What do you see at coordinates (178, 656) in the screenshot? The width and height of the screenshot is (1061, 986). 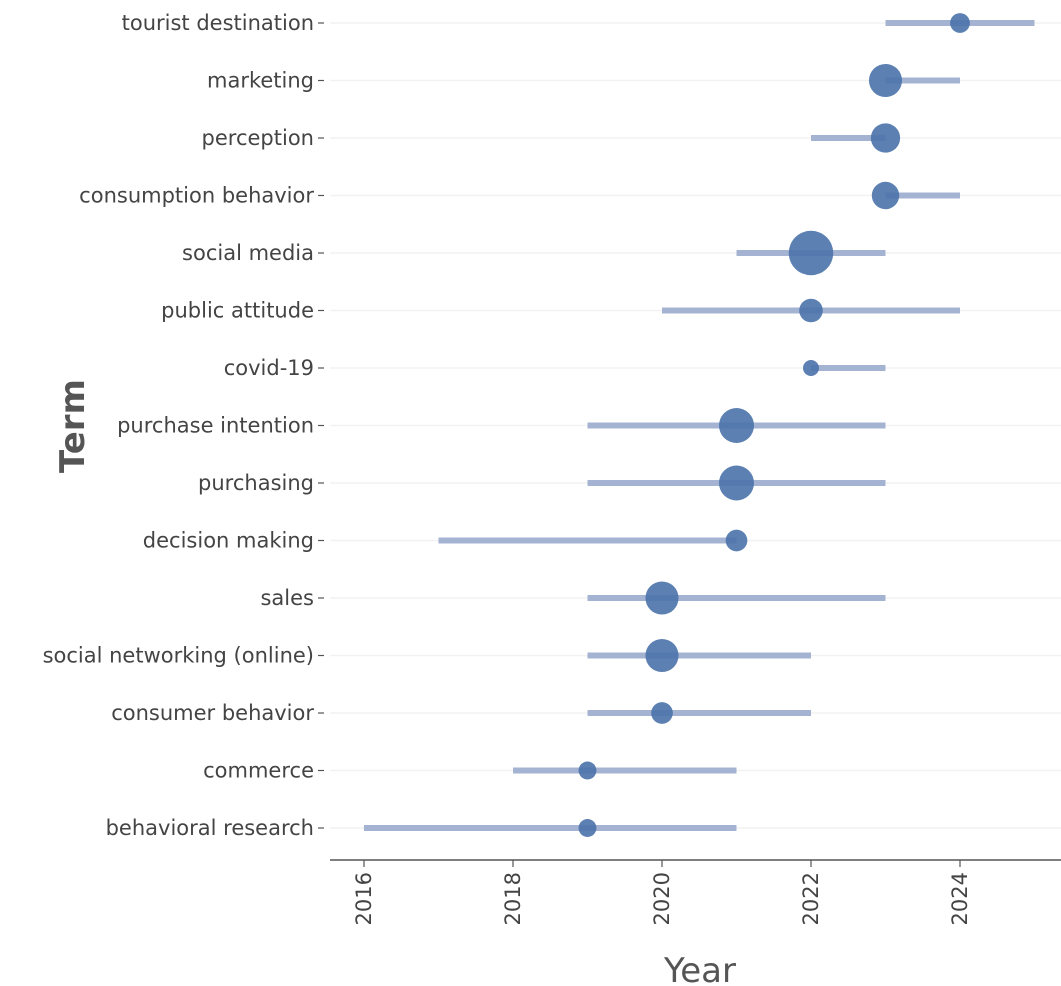 I see `term-label: social networking (online)` at bounding box center [178, 656].